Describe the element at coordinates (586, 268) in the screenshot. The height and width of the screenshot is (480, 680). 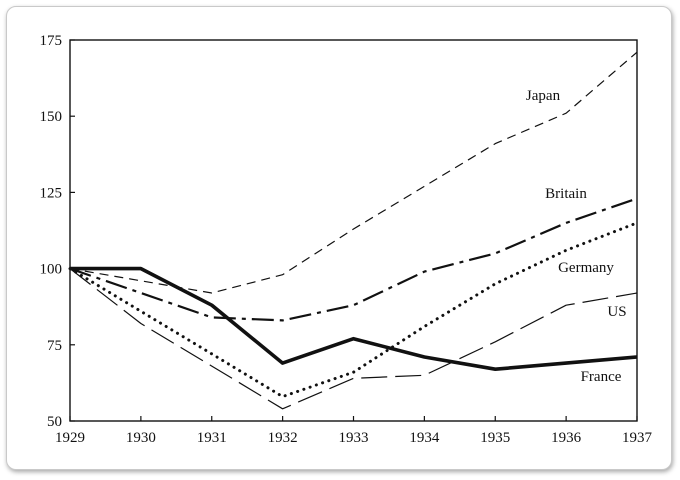
I see `series-label-germany: Germany` at that location.